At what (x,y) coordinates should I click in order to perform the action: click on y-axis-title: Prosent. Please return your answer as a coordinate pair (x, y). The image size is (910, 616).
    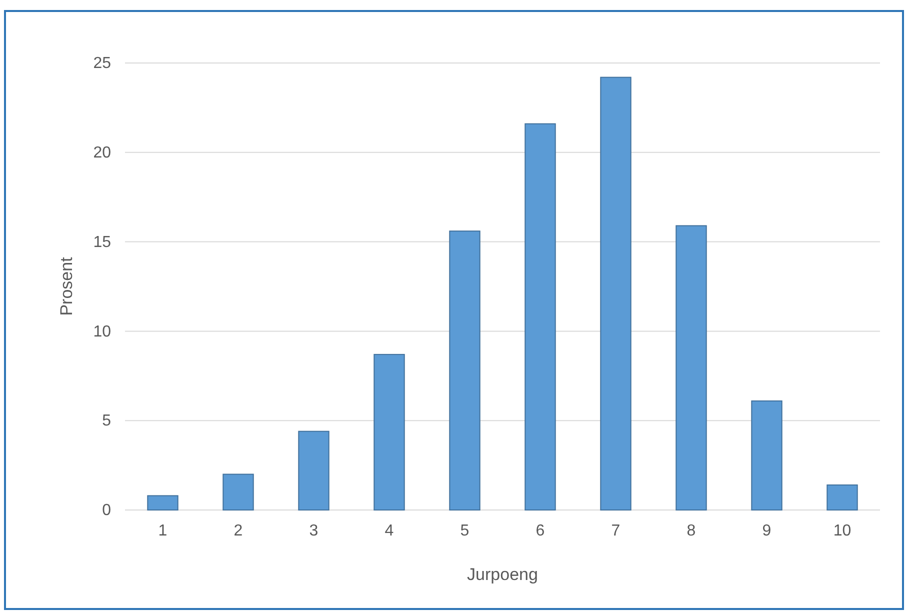
    Looking at the image, I should click on (66, 286).